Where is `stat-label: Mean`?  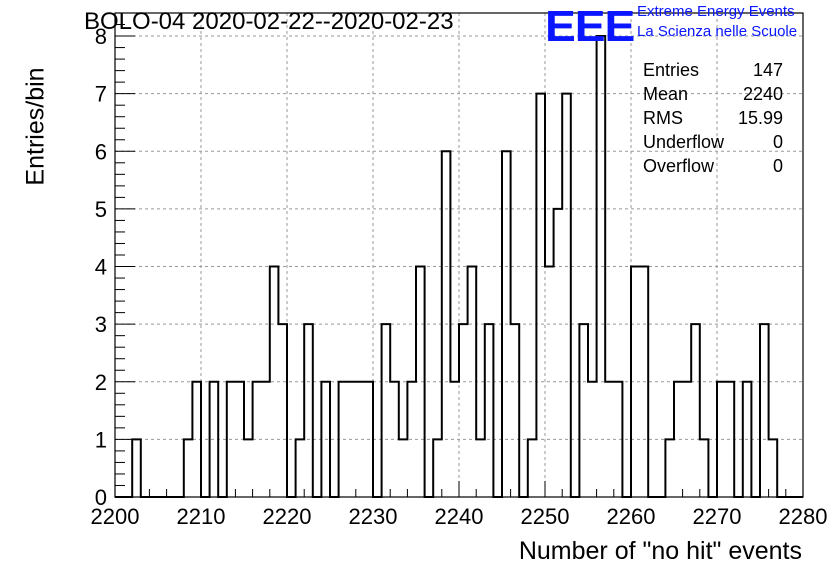
stat-label: Mean is located at coordinates (666, 94).